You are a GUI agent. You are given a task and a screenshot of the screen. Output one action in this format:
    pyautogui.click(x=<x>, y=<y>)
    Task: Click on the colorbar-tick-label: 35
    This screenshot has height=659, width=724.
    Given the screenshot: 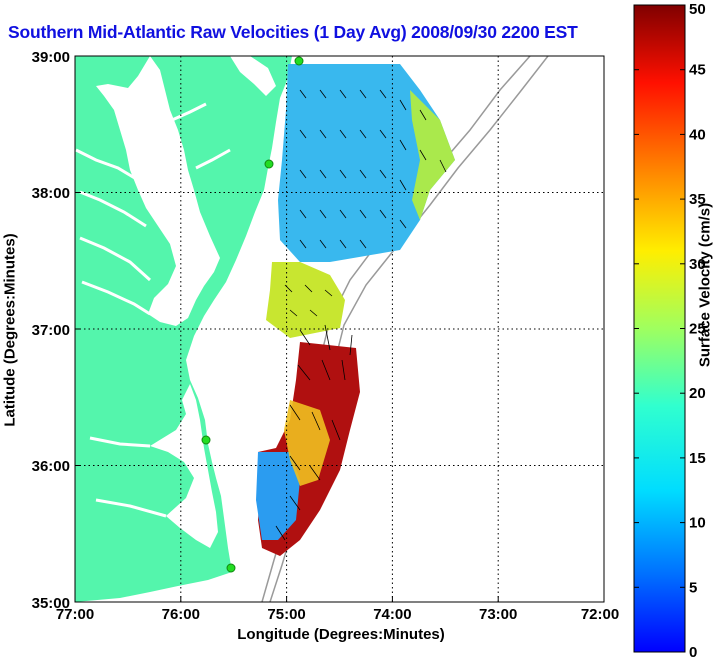 What is the action you would take?
    pyautogui.click(x=697, y=199)
    